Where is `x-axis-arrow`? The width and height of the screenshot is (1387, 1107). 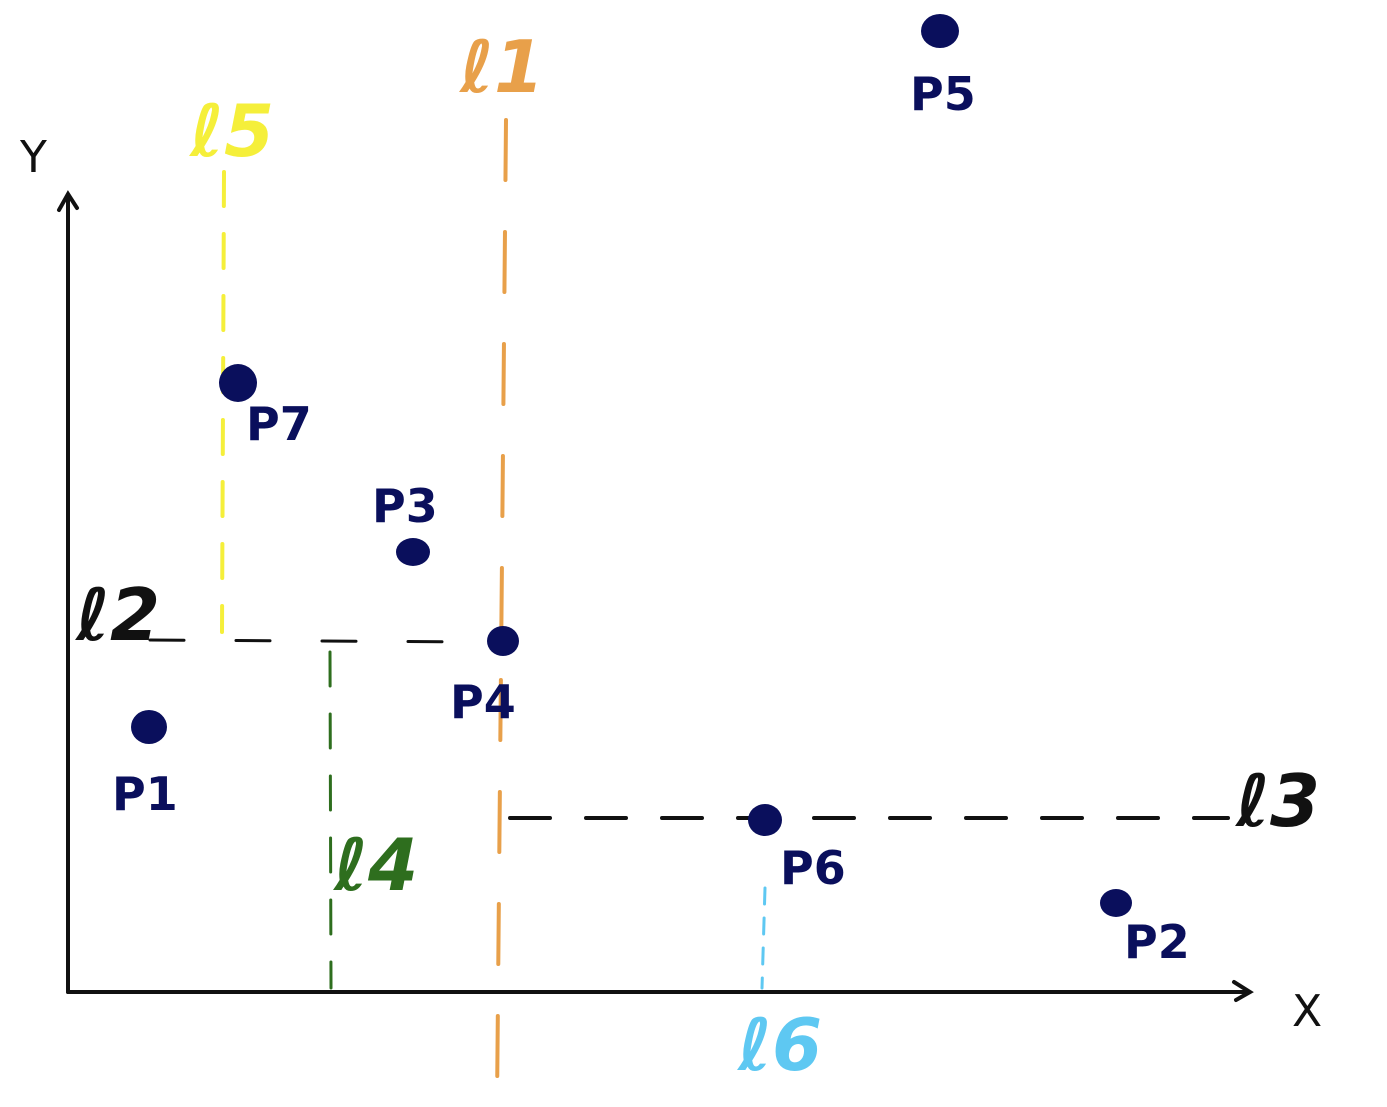 x-axis-arrow is located at coordinates (1243, 991).